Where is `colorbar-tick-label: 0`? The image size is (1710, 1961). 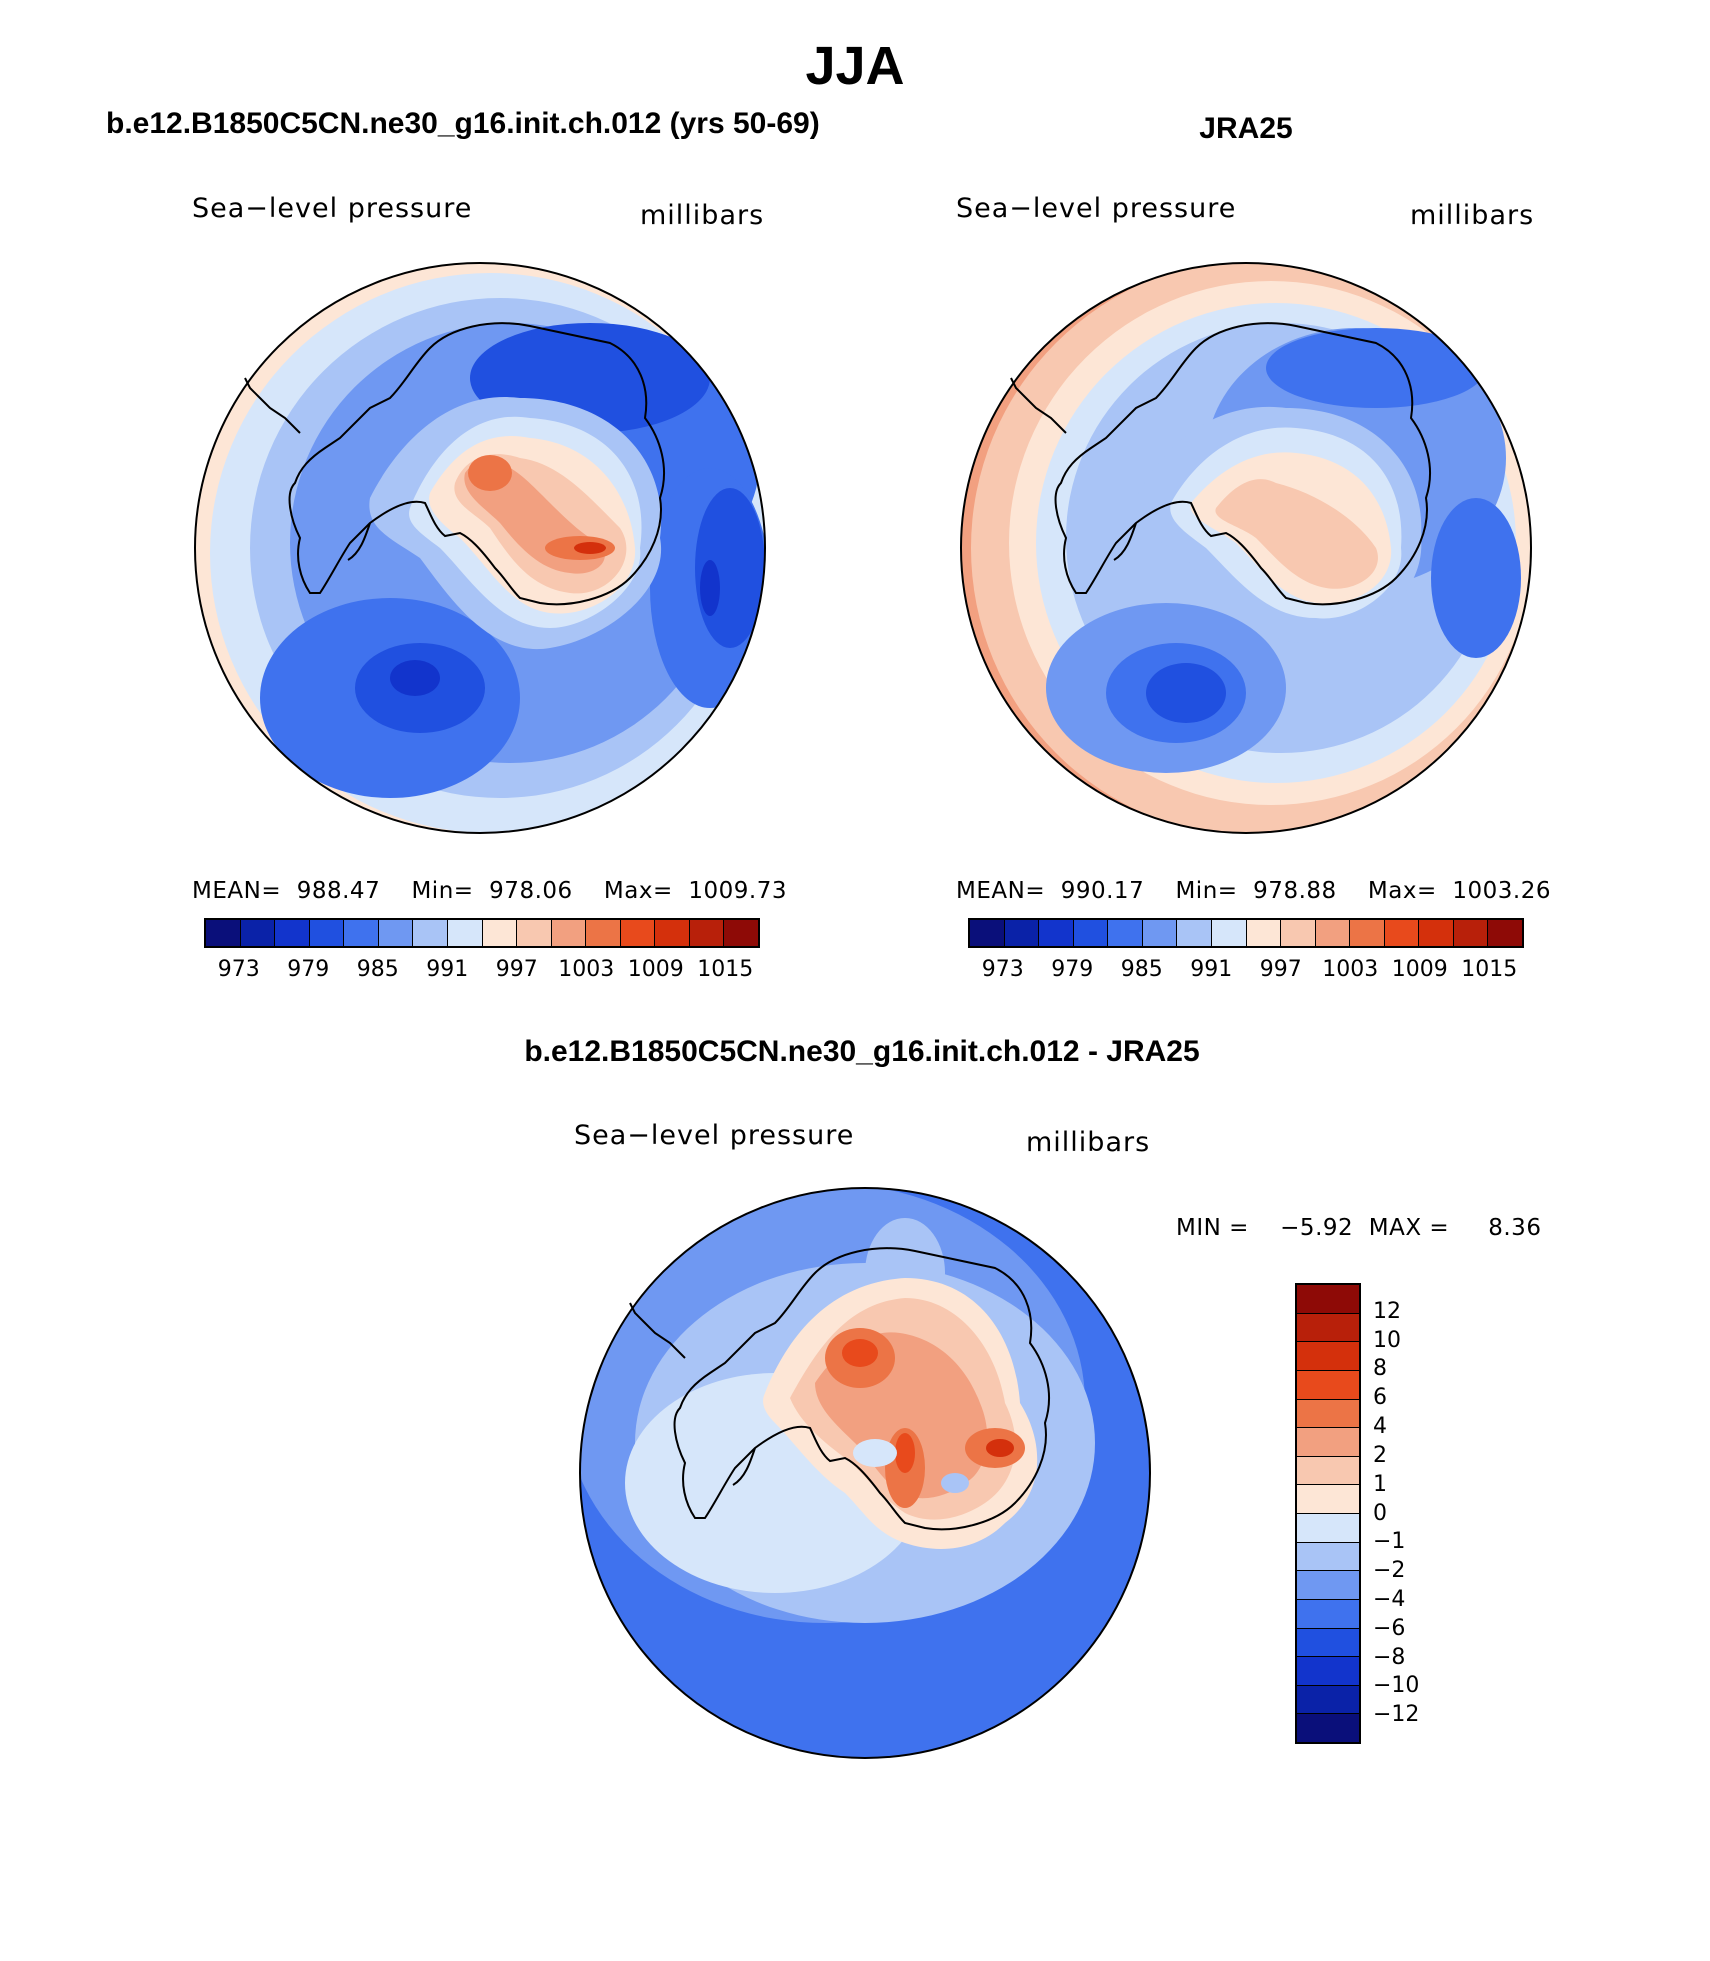 colorbar-tick-label: 0 is located at coordinates (1380, 1513).